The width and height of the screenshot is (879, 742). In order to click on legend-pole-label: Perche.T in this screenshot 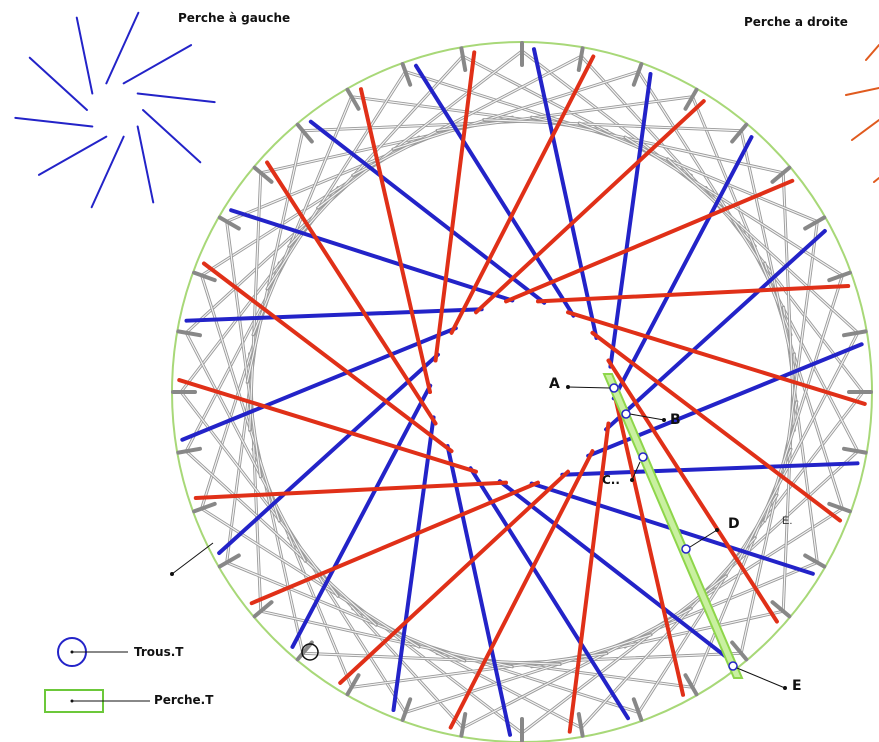, I will do `click(184, 700)`.